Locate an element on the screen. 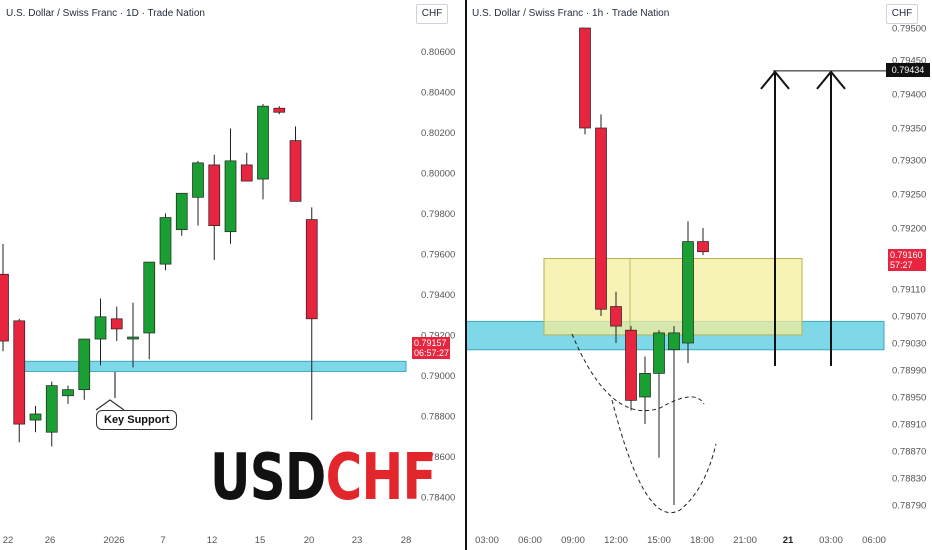 Image resolution: width=932 pixels, height=550 pixels. hourly-y-tick-label: 0.79030 is located at coordinates (909, 344).